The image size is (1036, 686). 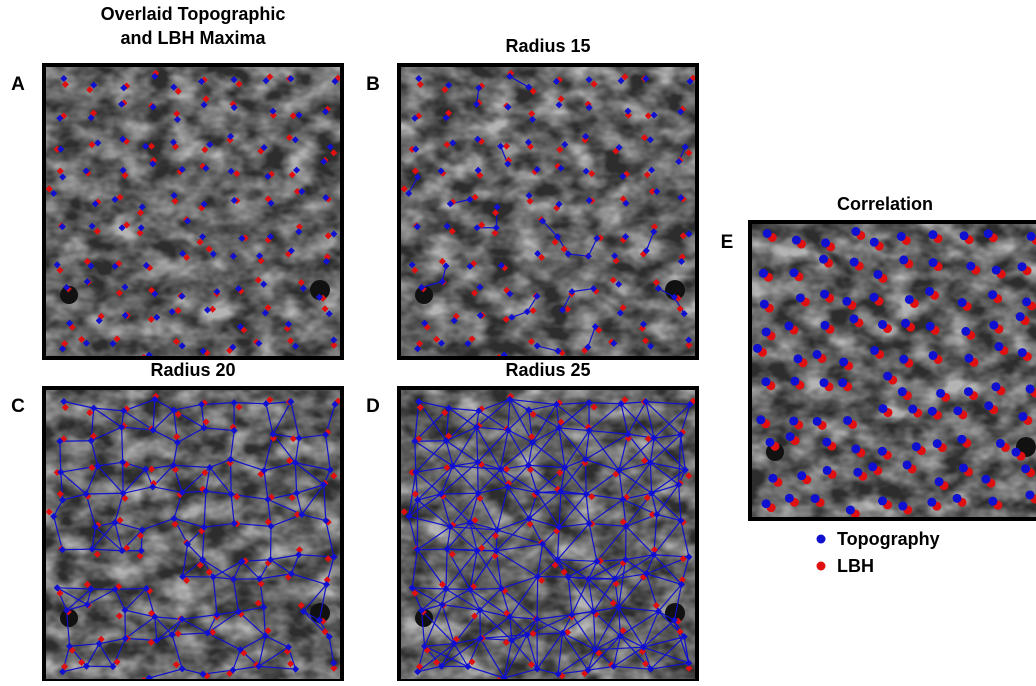 What do you see at coordinates (855, 566) in the screenshot?
I see `legend-label: LBH` at bounding box center [855, 566].